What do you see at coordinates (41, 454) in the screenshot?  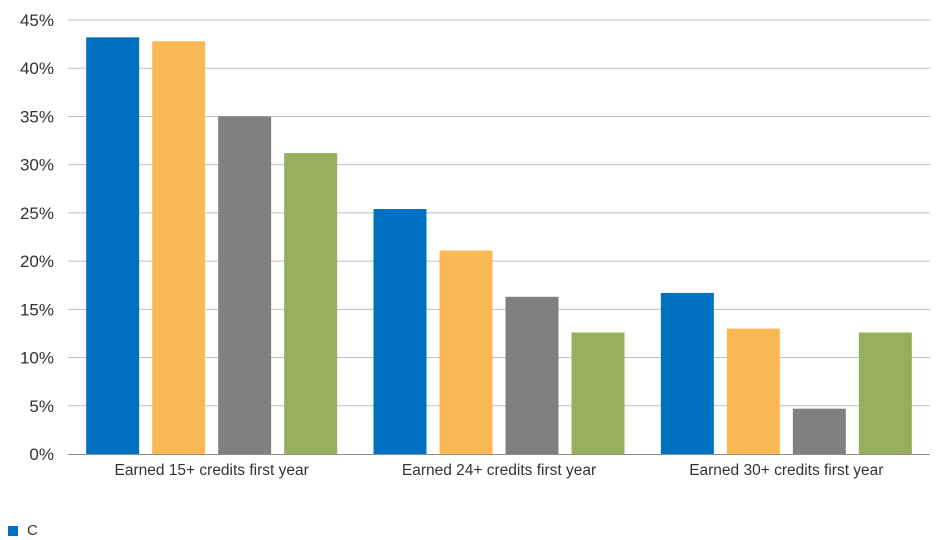 I see `y-tick-label: 0%` at bounding box center [41, 454].